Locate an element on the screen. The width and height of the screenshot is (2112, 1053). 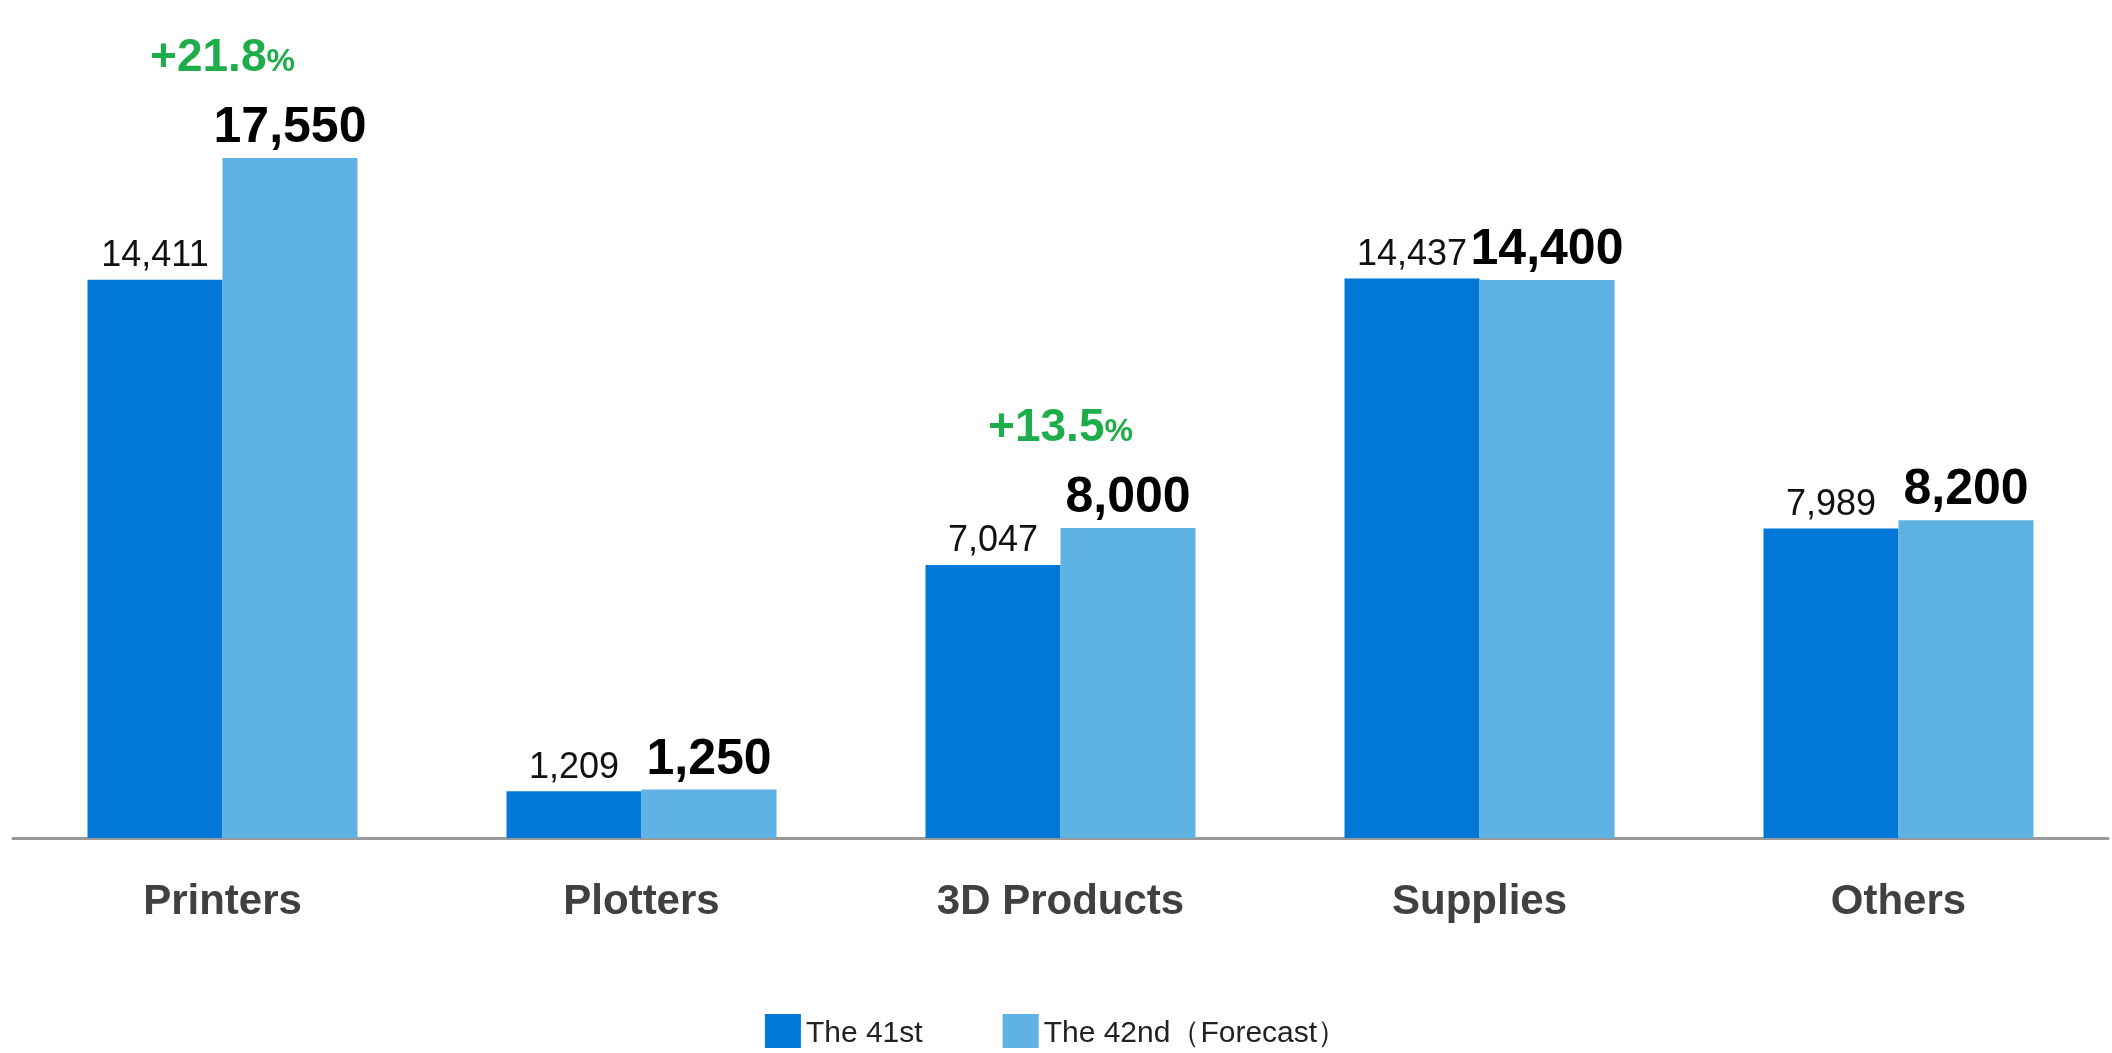
data-label: 7,047 is located at coordinates (993, 539).